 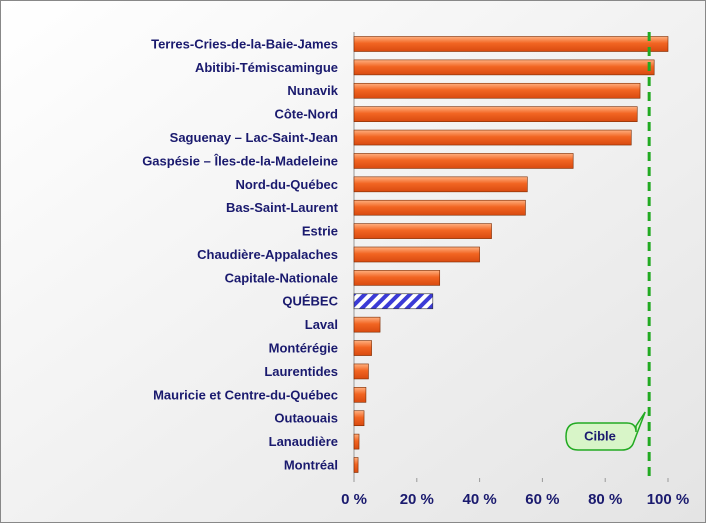 What do you see at coordinates (306, 114) in the screenshot?
I see `y-tick-label: Côte-Nord` at bounding box center [306, 114].